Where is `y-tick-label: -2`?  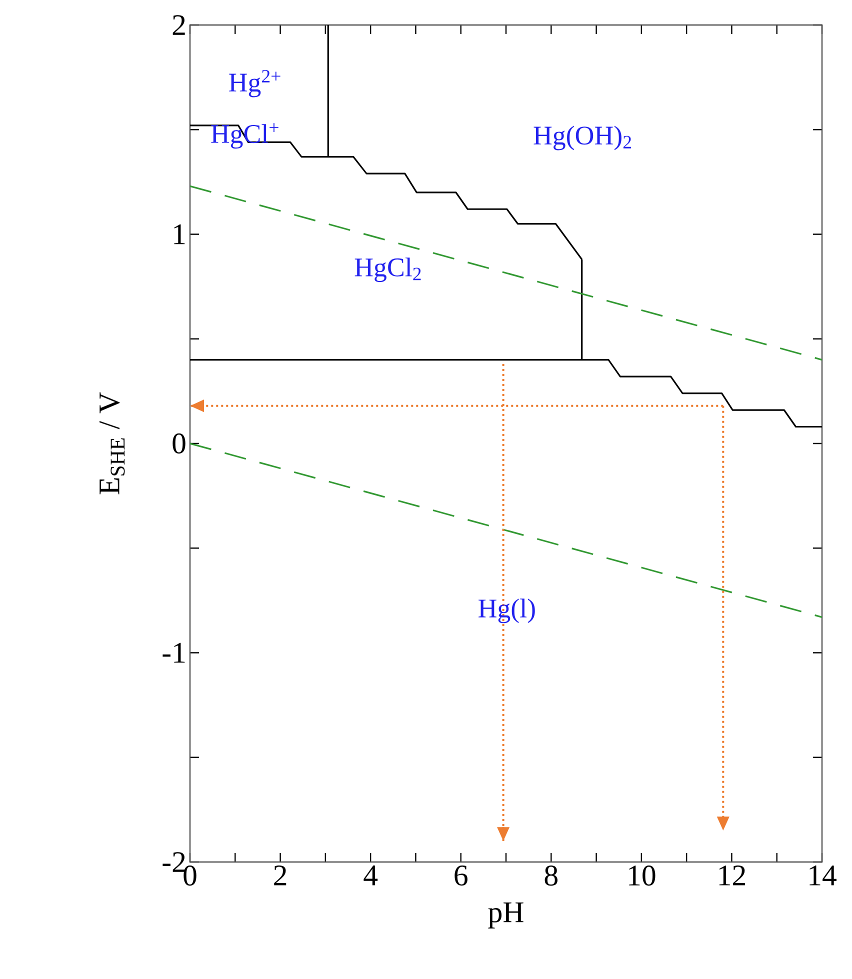 y-tick-label: -2 is located at coordinates (173, 862).